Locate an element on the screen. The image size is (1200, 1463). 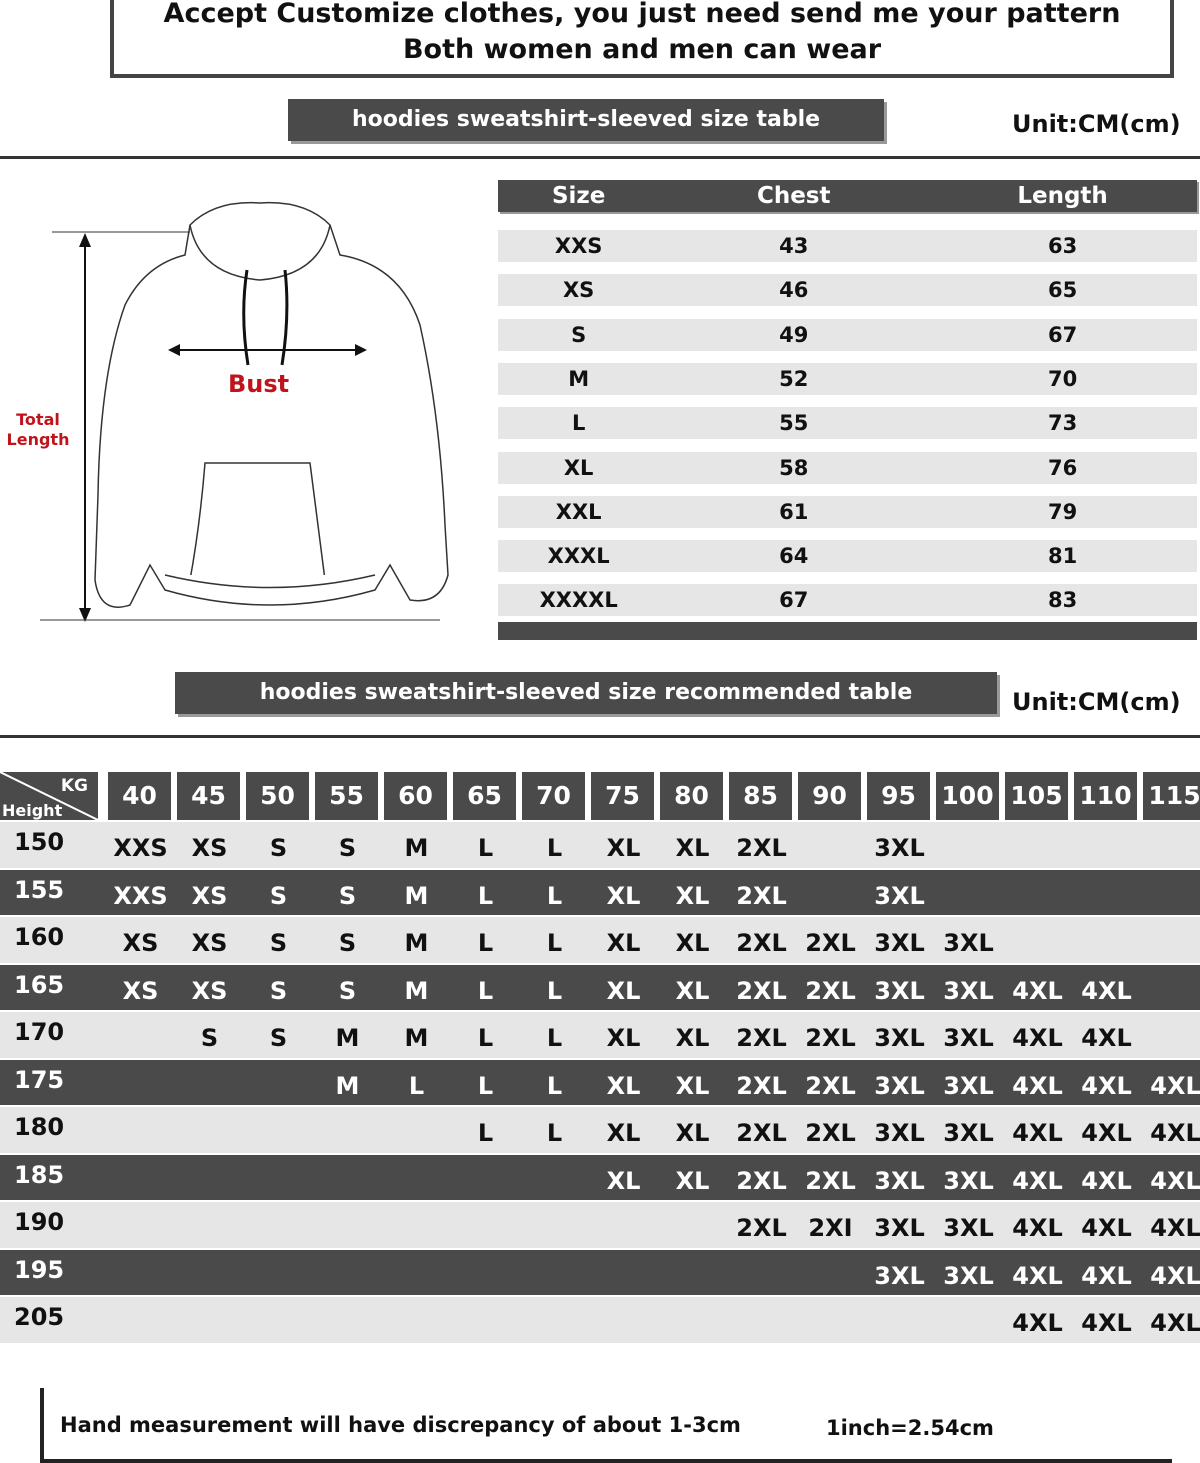
height-cell: 180 is located at coordinates (39, 1127).